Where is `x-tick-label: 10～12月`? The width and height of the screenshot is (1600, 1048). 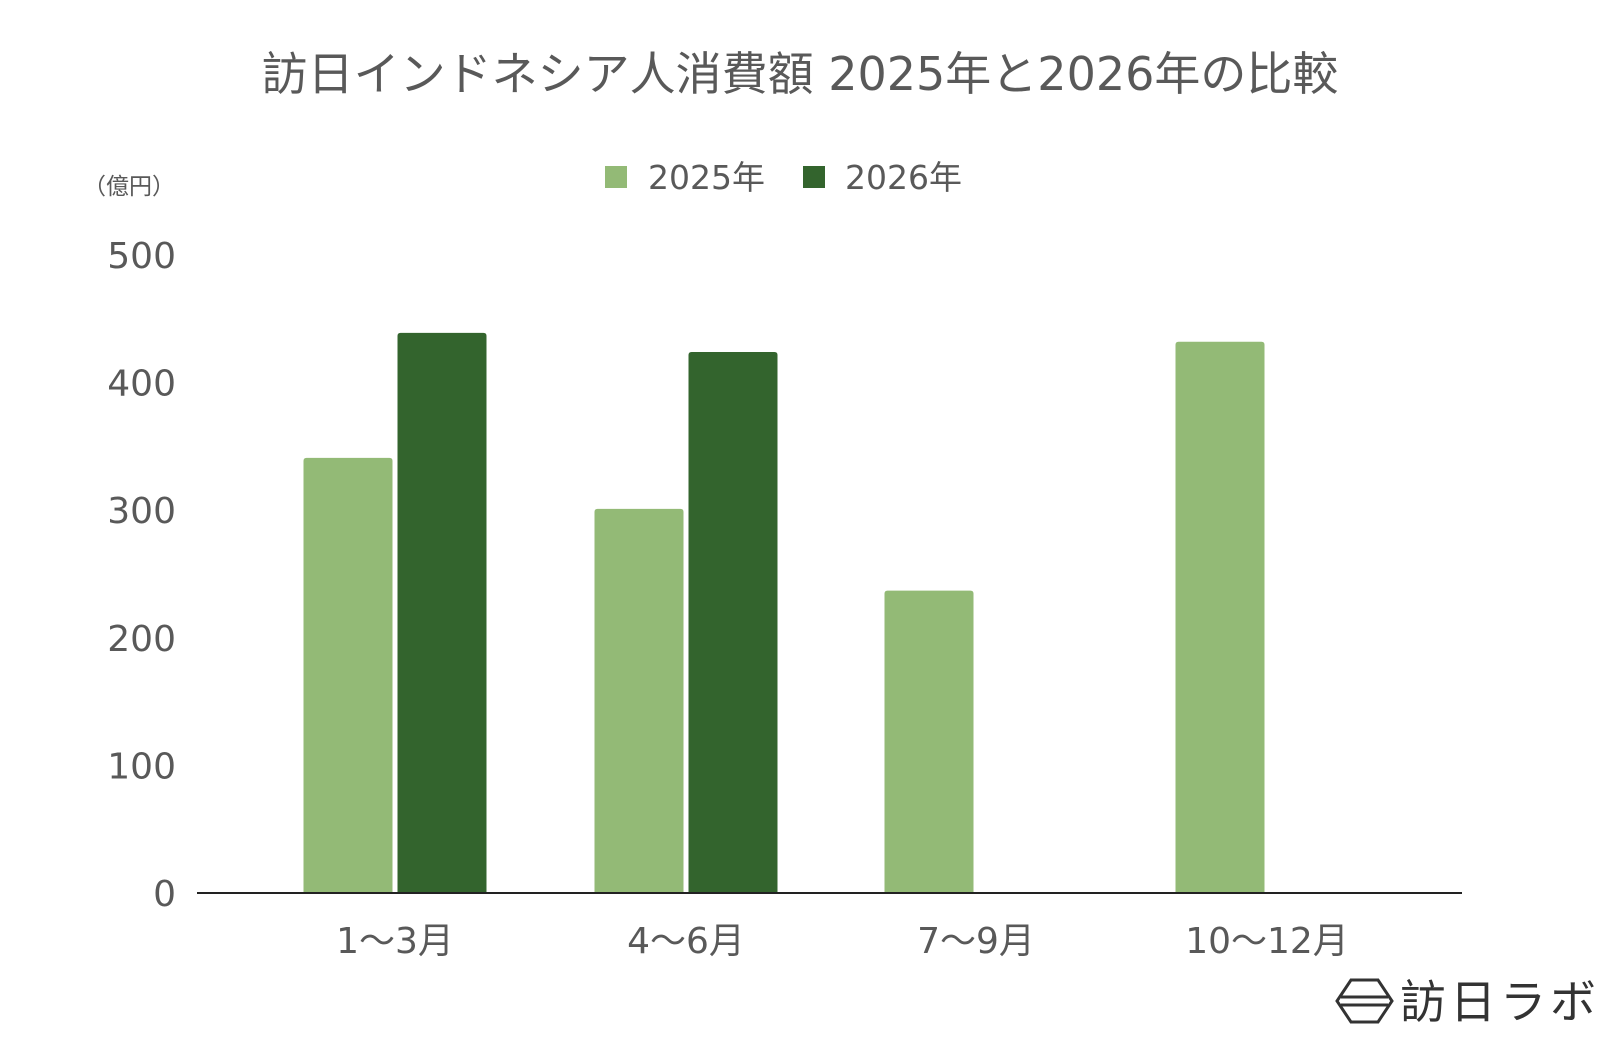 x-tick-label: 10～12月 is located at coordinates (1267, 941).